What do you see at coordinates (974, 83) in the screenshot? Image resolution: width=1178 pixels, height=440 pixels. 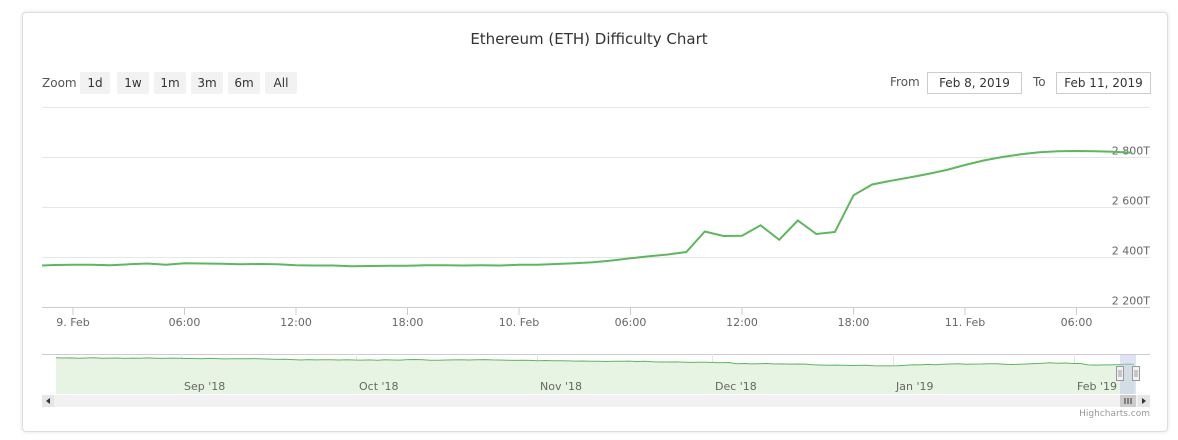 I see `from-date-input: Feb 8, 2019` at bounding box center [974, 83].